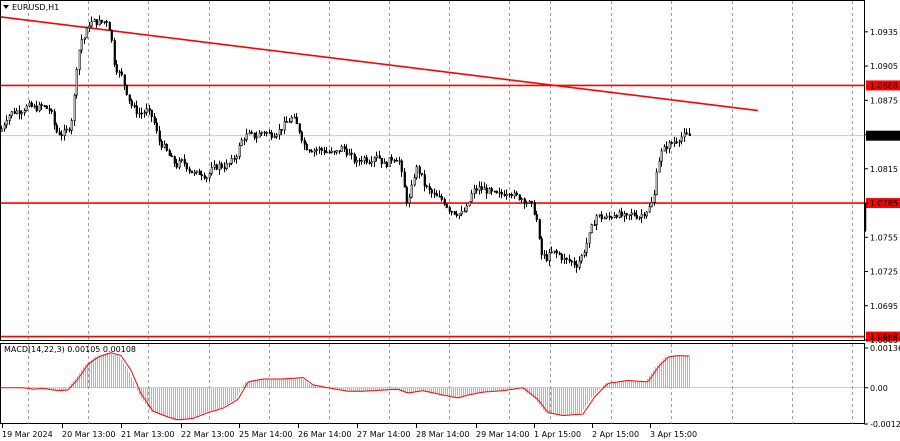 Image resolution: width=900 pixels, height=441 pixels. What do you see at coordinates (884, 135) in the screenshot?
I see `y-tick-label: 1.0845` at bounding box center [884, 135].